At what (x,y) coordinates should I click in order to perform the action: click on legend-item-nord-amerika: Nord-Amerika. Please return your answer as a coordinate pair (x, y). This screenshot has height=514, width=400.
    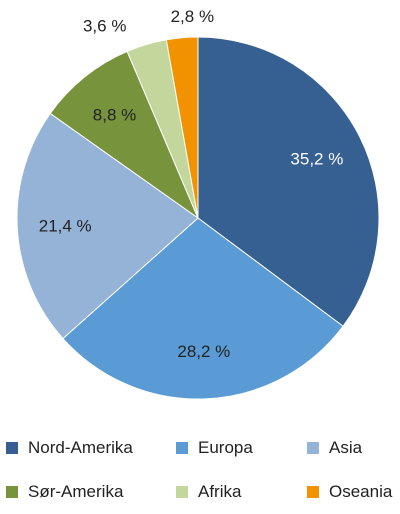
    Looking at the image, I should click on (69, 448).